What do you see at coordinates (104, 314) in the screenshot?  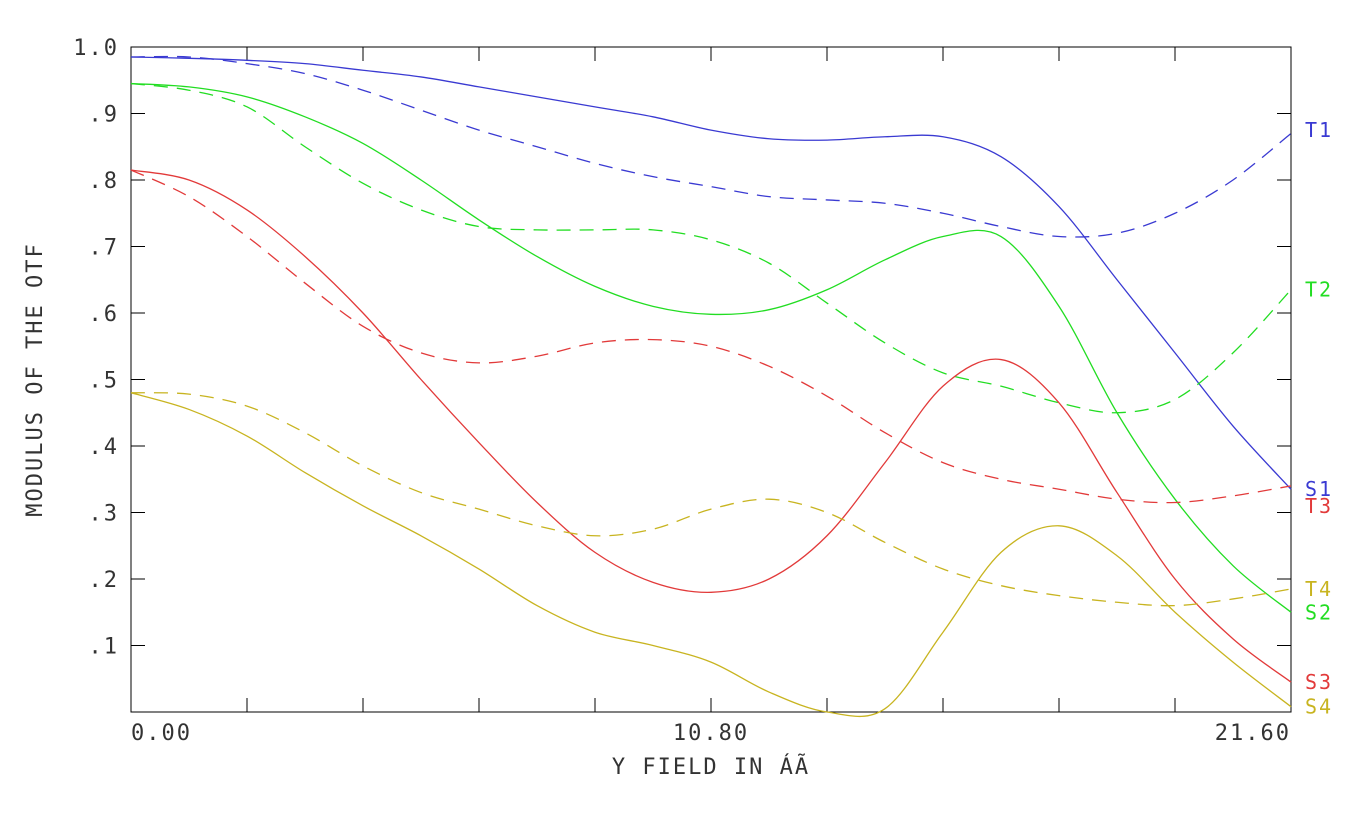 I see `y-tick-label: .6` at bounding box center [104, 314].